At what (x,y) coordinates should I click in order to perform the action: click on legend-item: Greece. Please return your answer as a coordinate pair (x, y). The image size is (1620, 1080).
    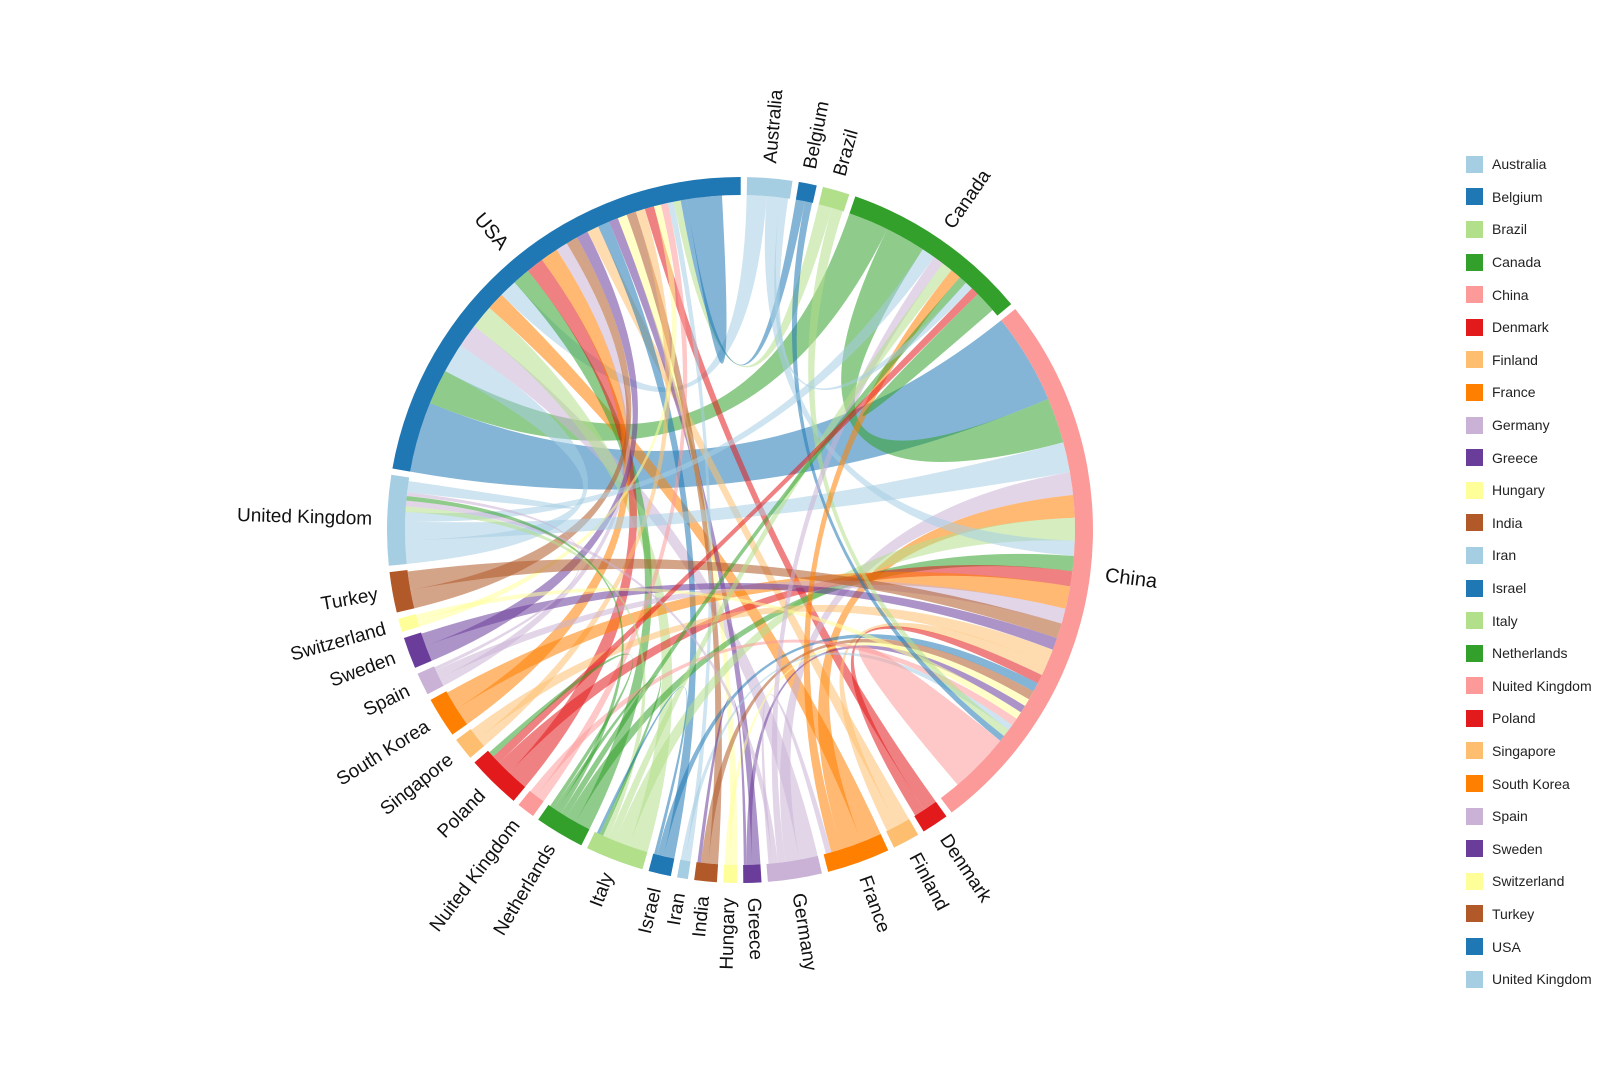
    Looking at the image, I should click on (1541, 457).